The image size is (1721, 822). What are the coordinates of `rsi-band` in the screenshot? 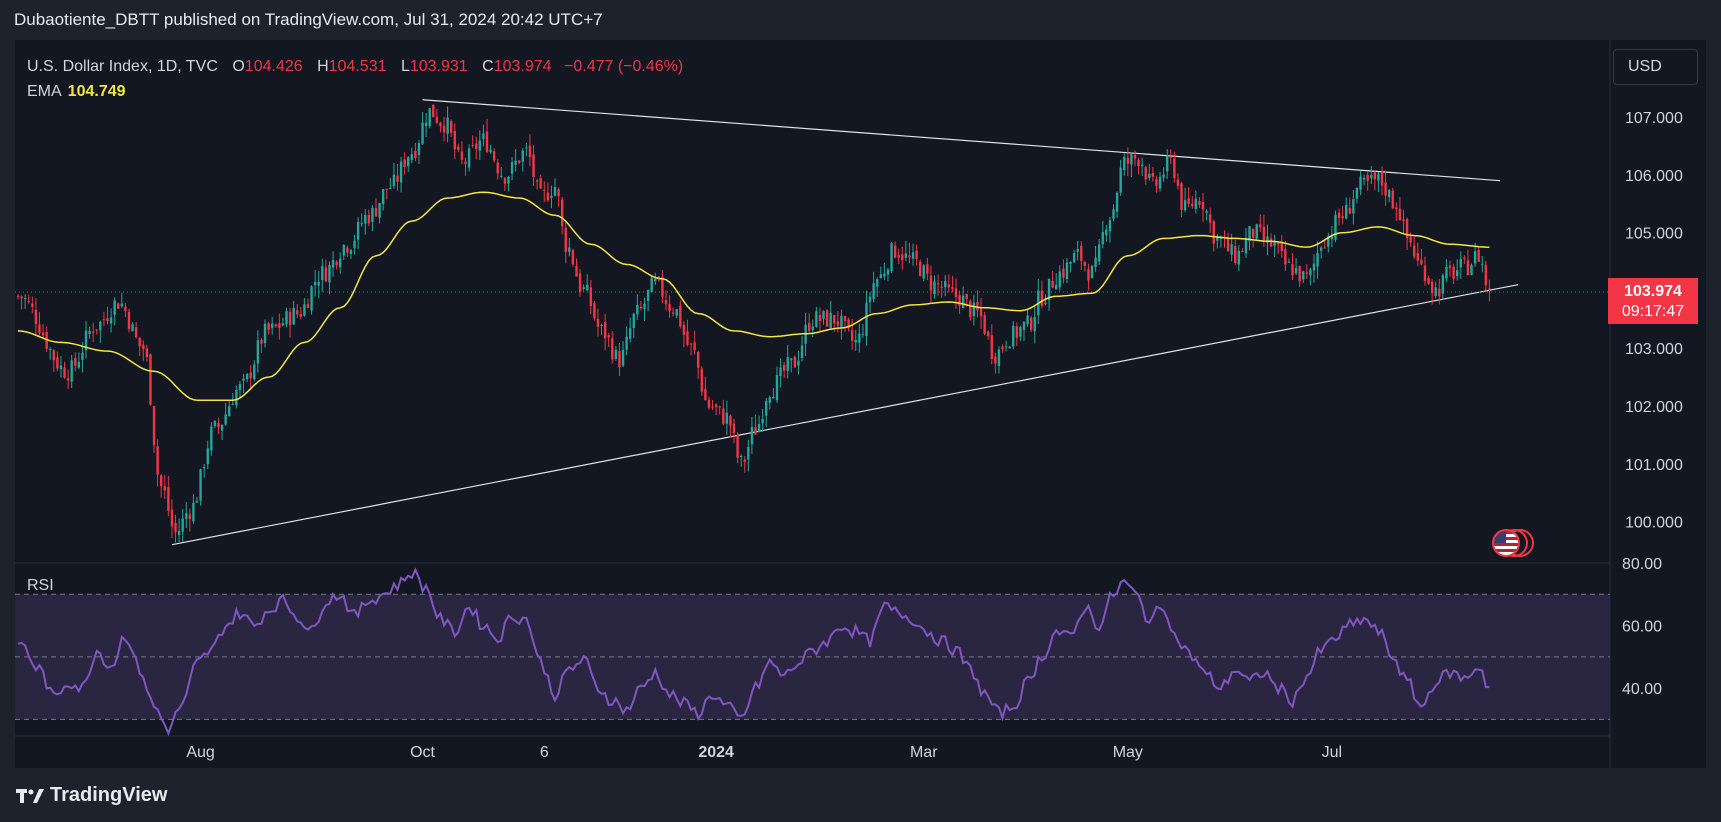 It's located at (812, 656).